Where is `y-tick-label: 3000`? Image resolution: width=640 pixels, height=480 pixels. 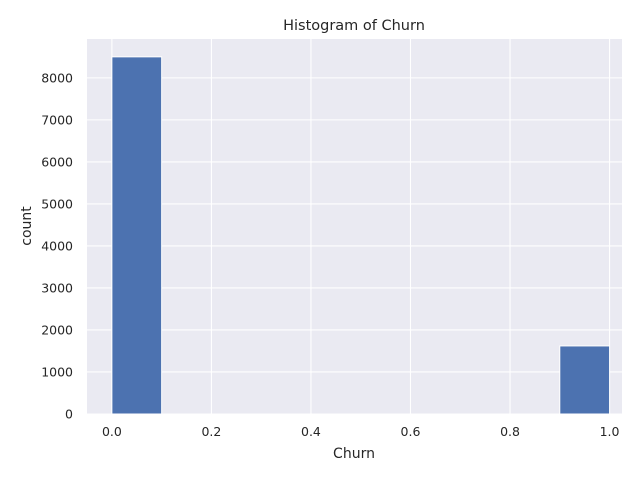
y-tick-label: 3000 is located at coordinates (57, 287).